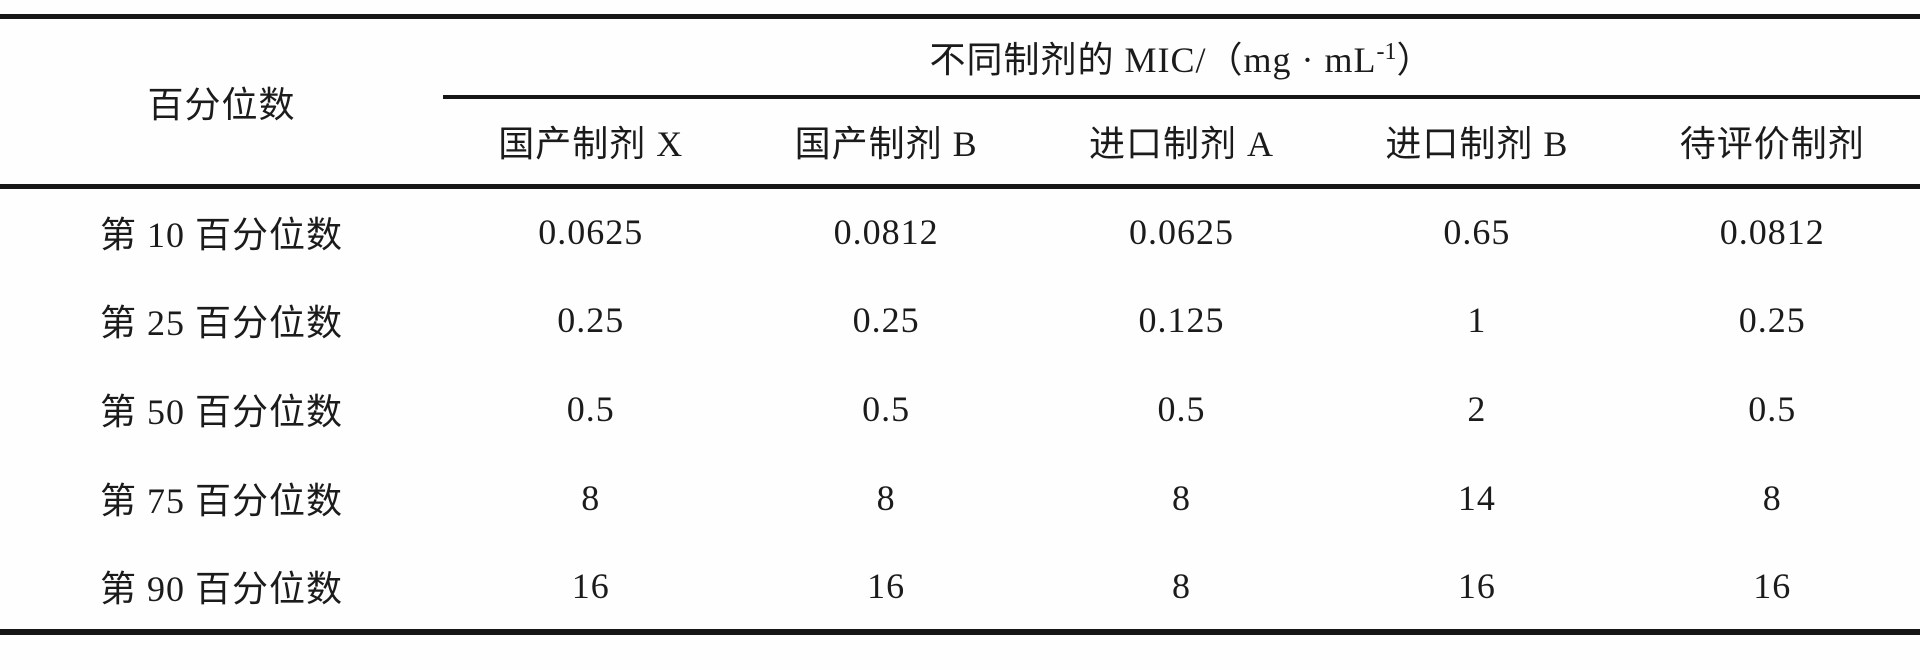 The width and height of the screenshot is (1920, 670). What do you see at coordinates (221, 230) in the screenshot?
I see `row-label-cell: 第 10 百分位数` at bounding box center [221, 230].